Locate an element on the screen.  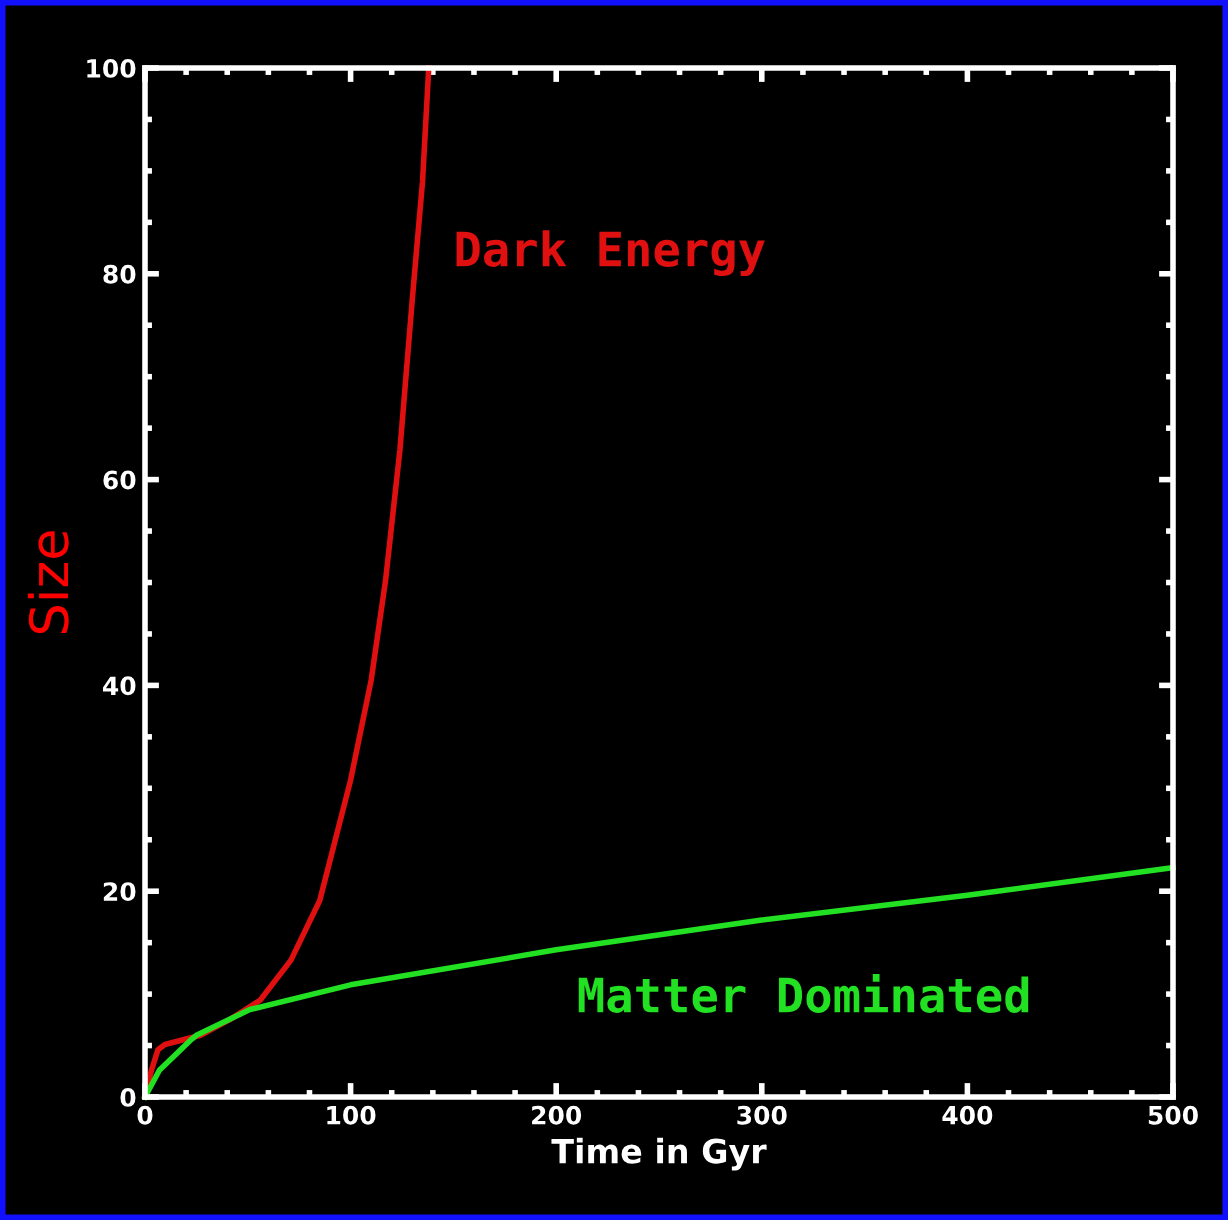
y-tick-label: 0 is located at coordinates (128, 1097).